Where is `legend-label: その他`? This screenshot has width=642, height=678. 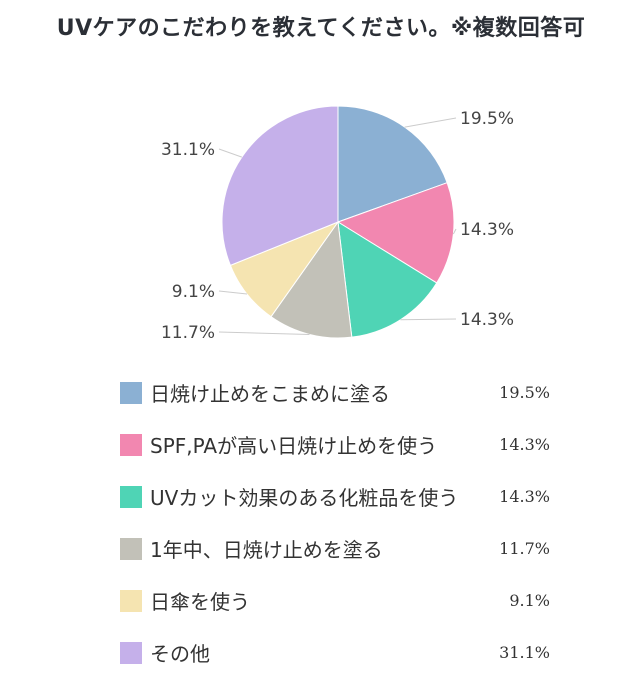 legend-label: その他 is located at coordinates (180, 654).